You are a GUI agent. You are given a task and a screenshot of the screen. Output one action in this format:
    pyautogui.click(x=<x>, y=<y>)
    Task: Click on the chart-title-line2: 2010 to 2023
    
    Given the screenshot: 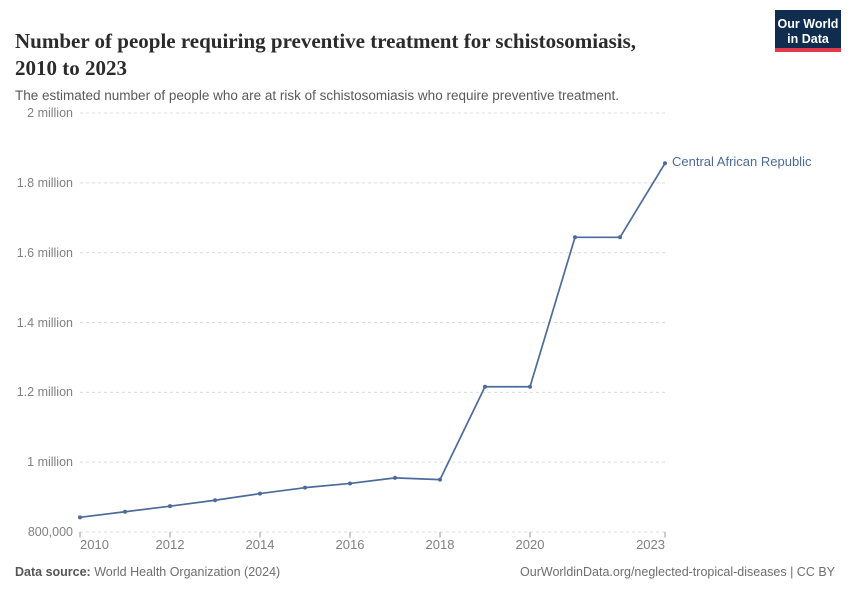 What is the action you would take?
    pyautogui.click(x=71, y=68)
    